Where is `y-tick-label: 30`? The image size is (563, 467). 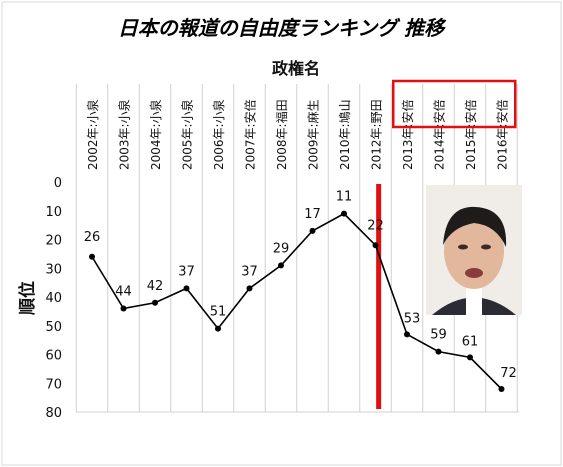
y-tick-label: 30 is located at coordinates (53, 269).